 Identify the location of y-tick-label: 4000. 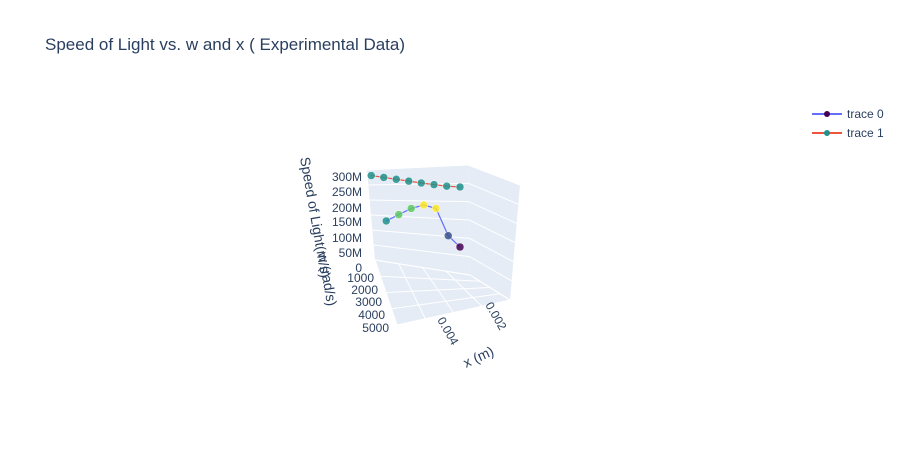
(371, 315).